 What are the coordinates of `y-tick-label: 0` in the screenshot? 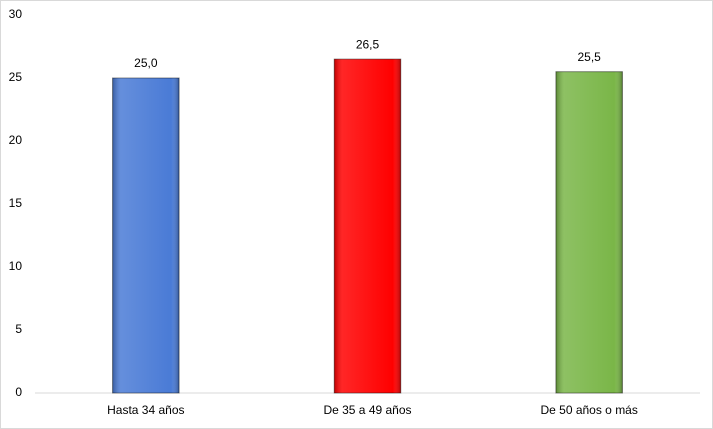 It's located at (18, 392).